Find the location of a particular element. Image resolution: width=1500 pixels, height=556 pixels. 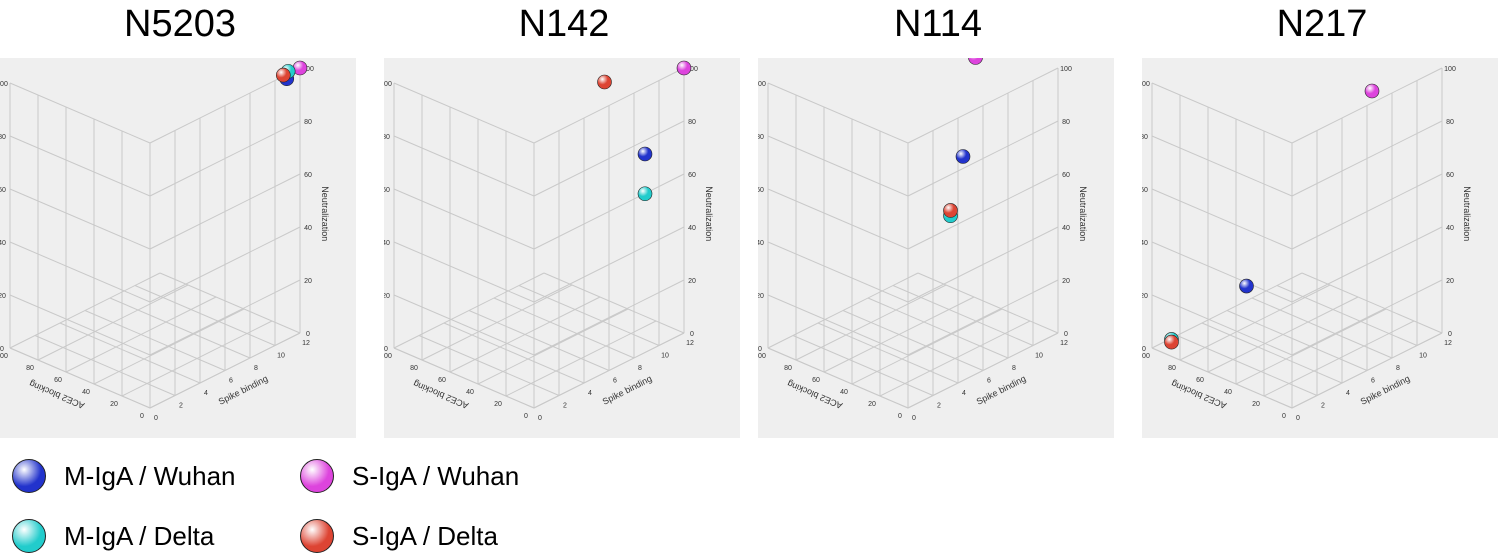

legend-item-m-iga-wuhan: M-IgA / Wuhan is located at coordinates (124, 476).